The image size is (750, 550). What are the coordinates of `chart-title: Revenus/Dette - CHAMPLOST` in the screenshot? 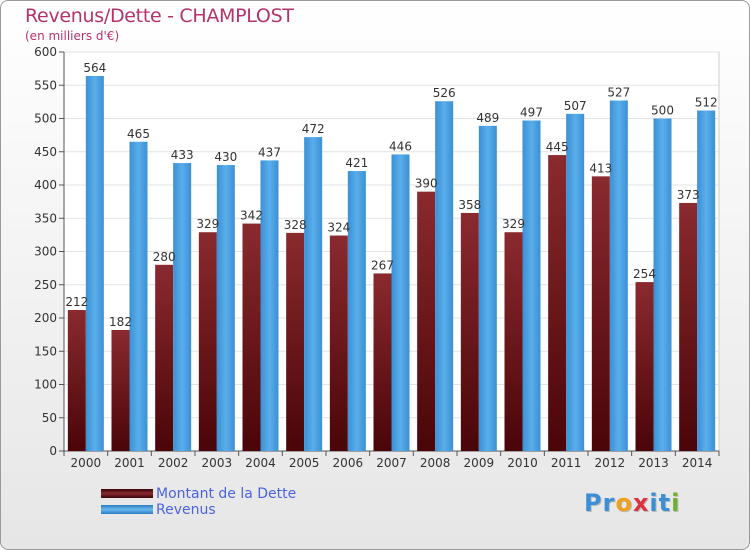 It's located at (159, 16).